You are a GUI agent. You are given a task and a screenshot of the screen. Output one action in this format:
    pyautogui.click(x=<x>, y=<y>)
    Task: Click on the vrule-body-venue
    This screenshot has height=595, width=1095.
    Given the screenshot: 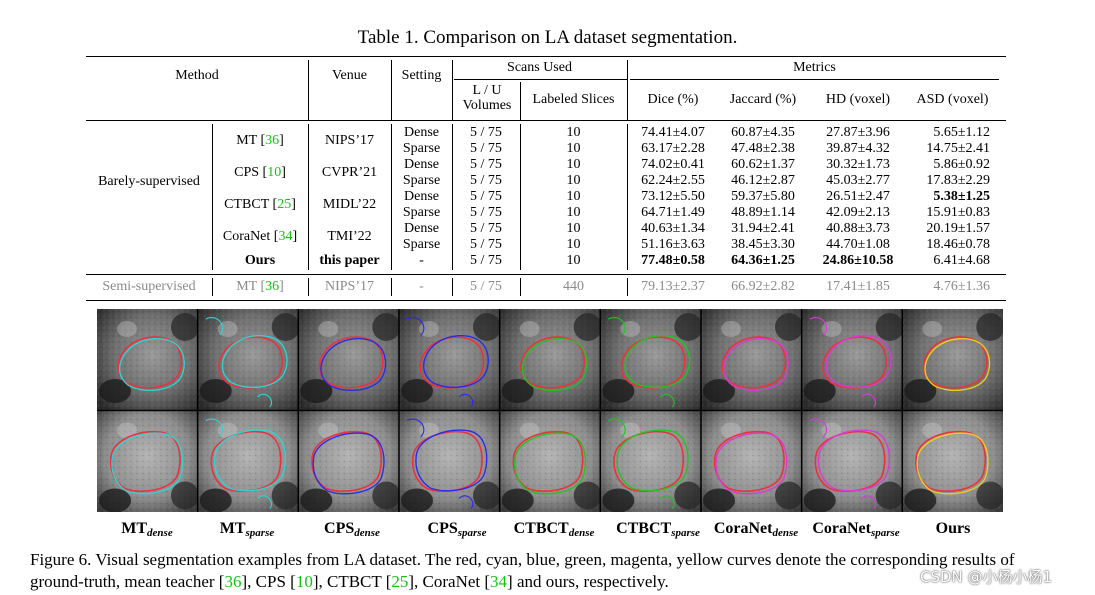 What is the action you would take?
    pyautogui.click(x=391, y=197)
    